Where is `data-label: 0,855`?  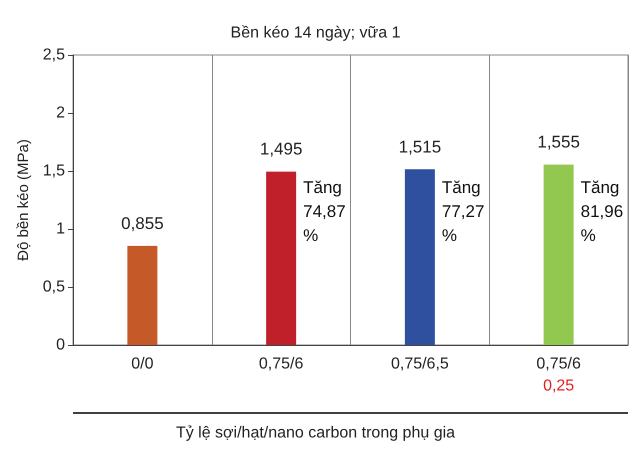 data-label: 0,855 is located at coordinates (142, 223).